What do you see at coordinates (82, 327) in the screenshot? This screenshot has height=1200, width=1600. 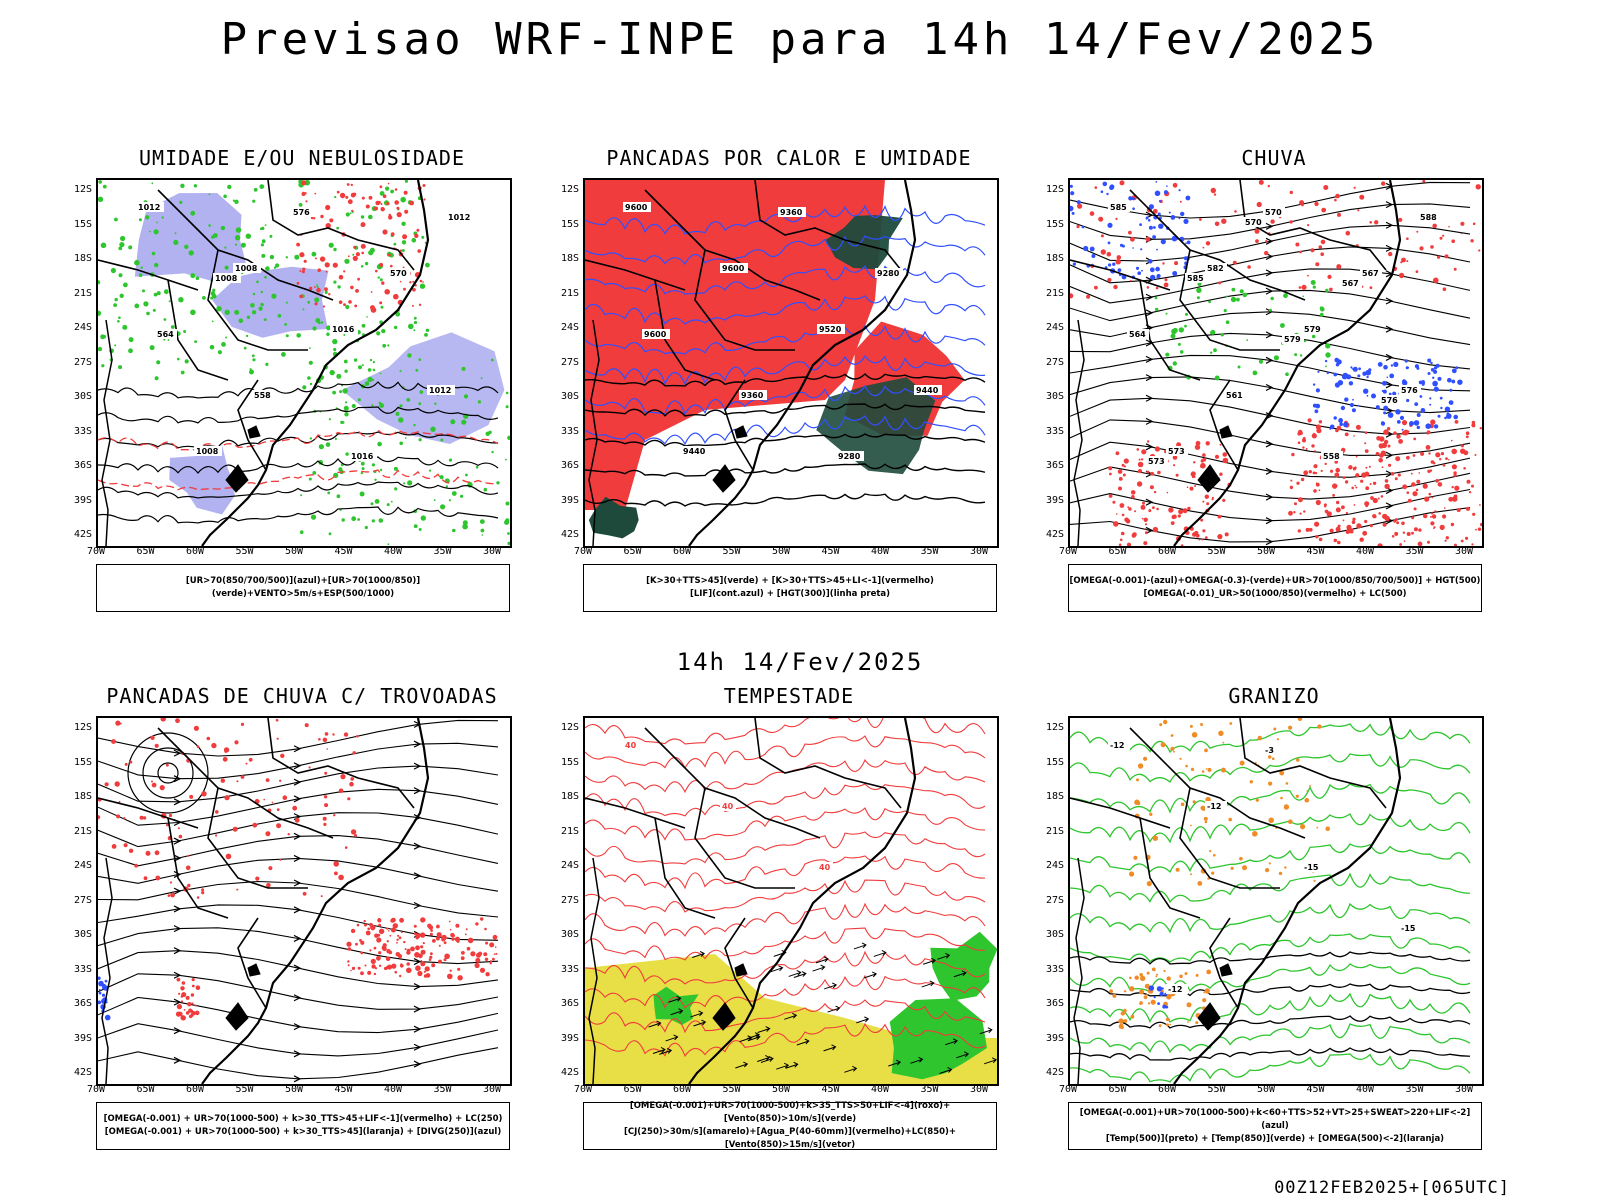 I see `latitude-tick-label: 24S` at bounding box center [82, 327].